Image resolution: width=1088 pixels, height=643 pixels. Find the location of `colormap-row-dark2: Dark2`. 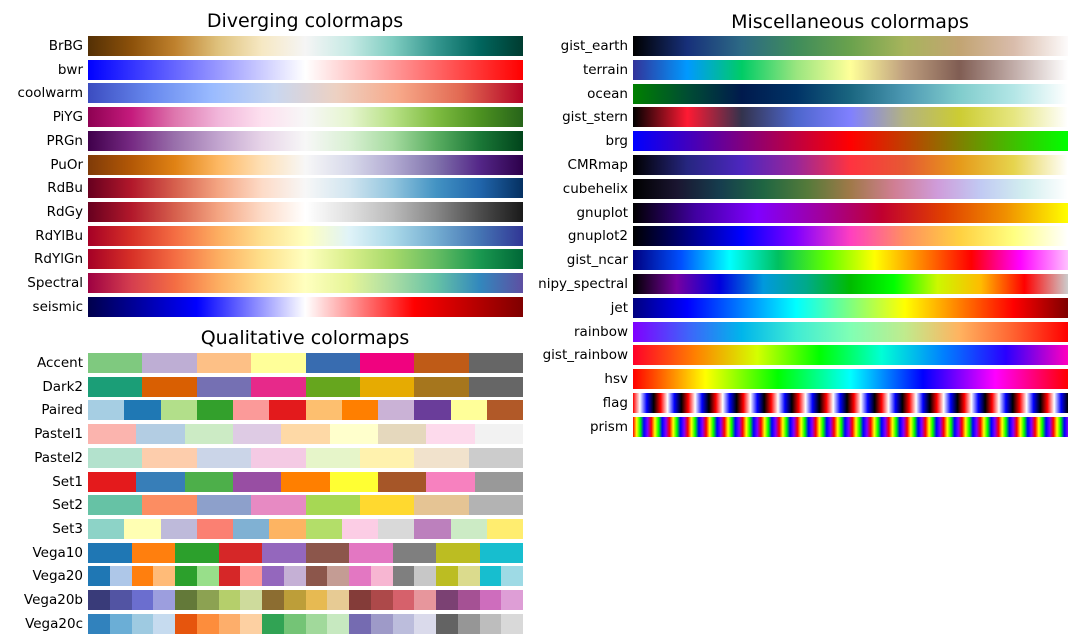

colormap-row-dark2: Dark2 is located at coordinates (544, 386).